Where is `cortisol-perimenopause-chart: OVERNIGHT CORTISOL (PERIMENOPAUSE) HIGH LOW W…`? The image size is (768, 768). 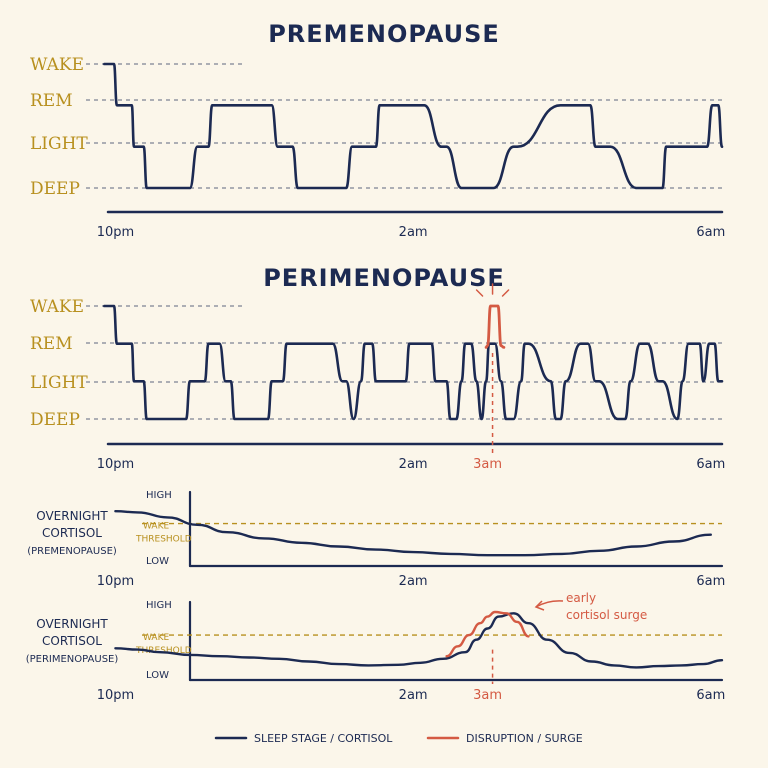 cortisol-perimenopause-chart: OVERNIGHT CORTISOL (PERIMENOPAUSE) HIGH LOW W… is located at coordinates (376, 647).